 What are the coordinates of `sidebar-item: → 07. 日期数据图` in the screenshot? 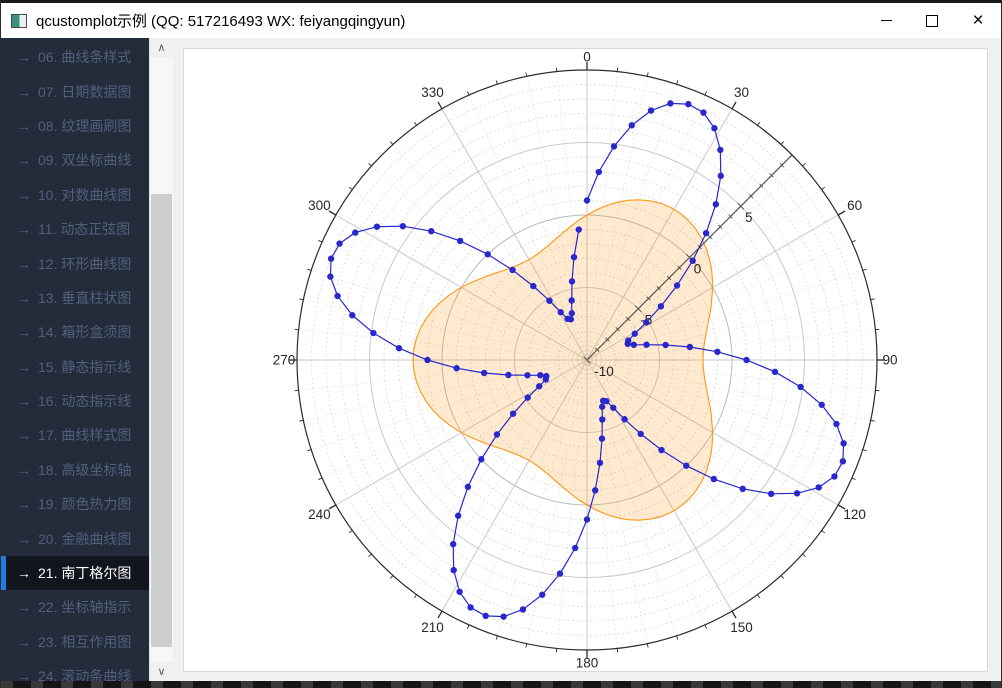 It's located at (75, 91).